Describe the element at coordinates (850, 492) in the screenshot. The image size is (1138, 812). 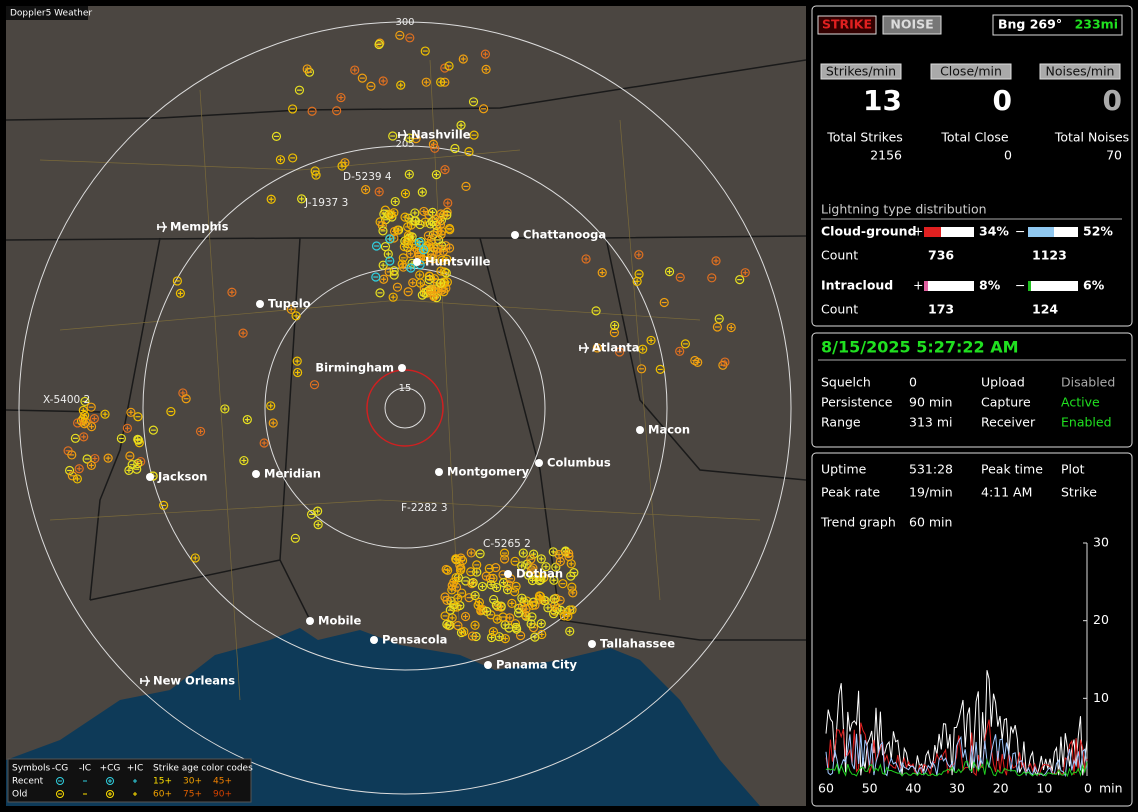
I see `stats-text: Peak rate` at that location.